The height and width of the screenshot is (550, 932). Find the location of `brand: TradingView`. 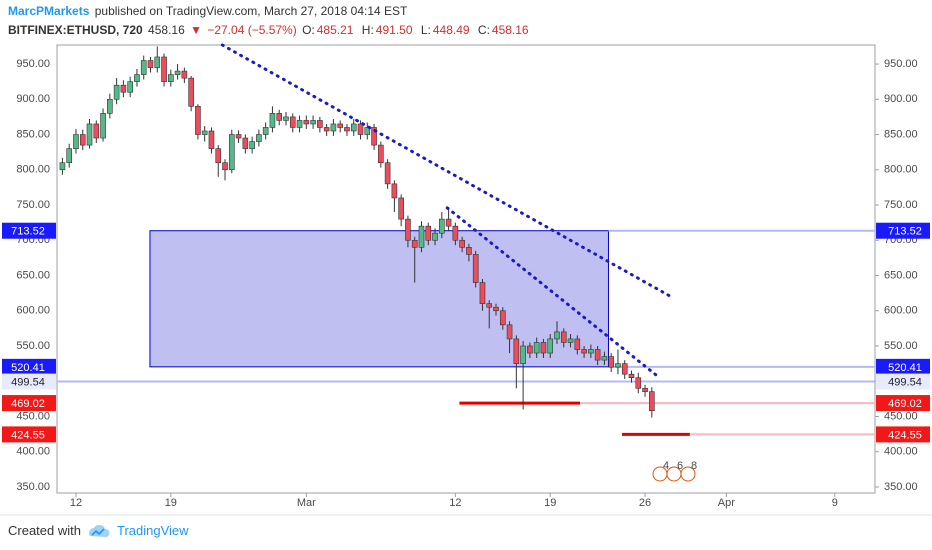

brand: TradingView is located at coordinates (153, 530).